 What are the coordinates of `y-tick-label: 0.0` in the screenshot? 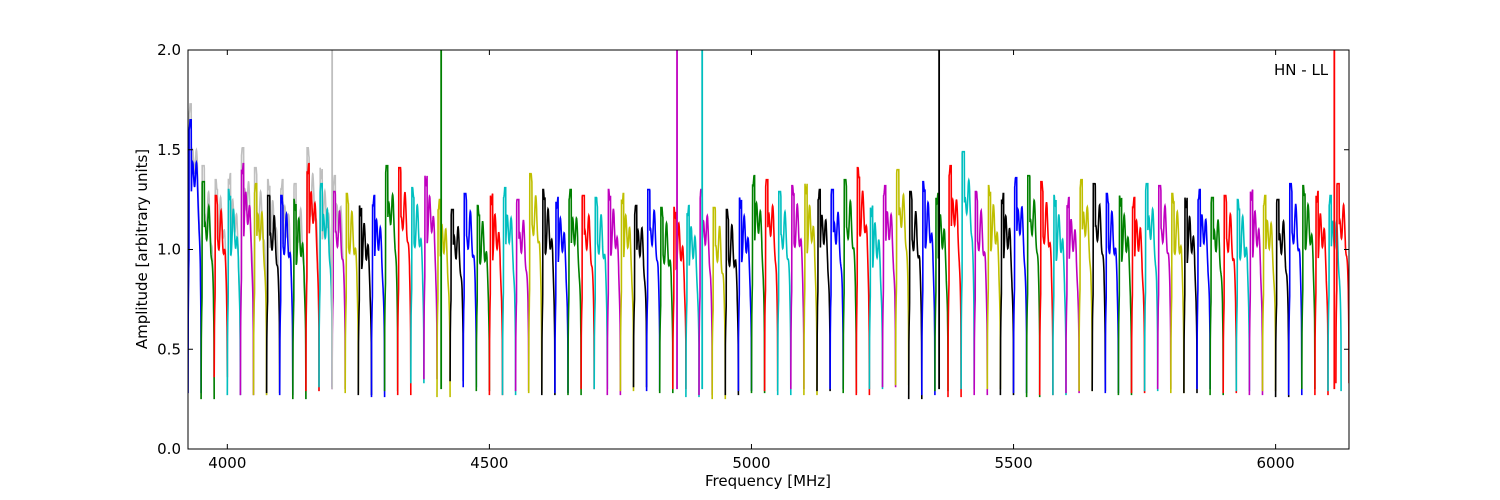 It's located at (169, 449).